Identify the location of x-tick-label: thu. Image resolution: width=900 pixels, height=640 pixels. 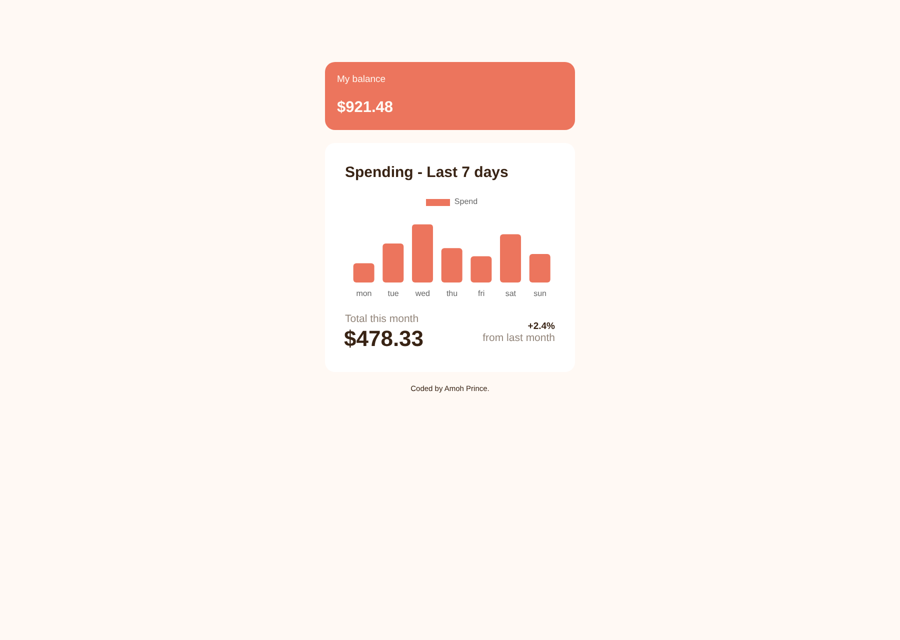
(452, 293).